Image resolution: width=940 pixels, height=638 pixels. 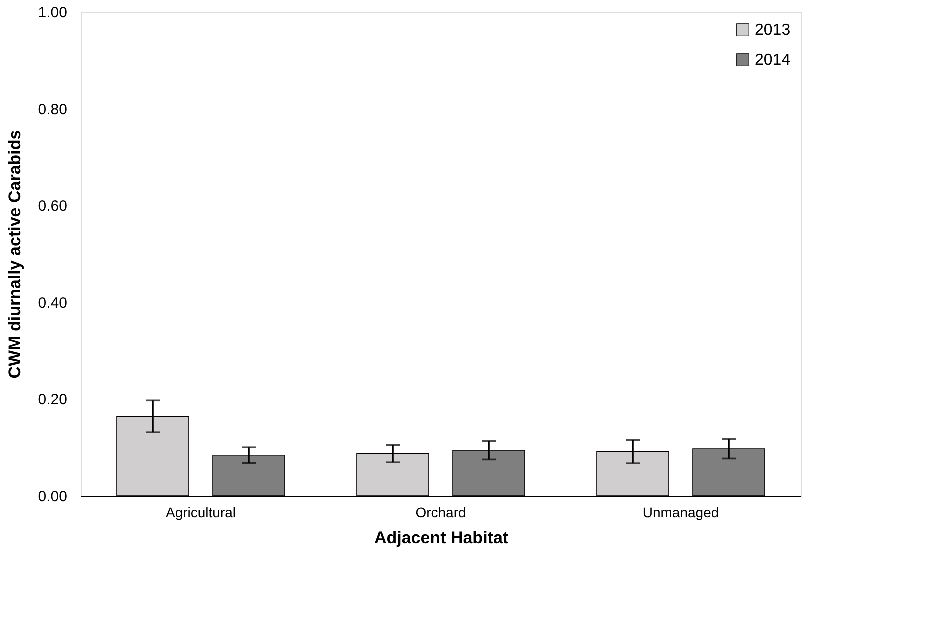 What do you see at coordinates (681, 512) in the screenshot?
I see `x-tick-label: Unmanaged` at bounding box center [681, 512].